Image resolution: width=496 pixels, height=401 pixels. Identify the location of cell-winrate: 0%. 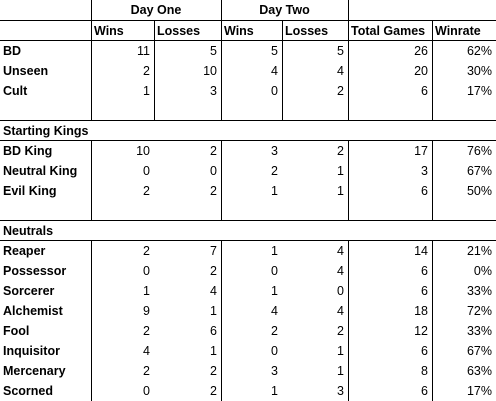
(482, 271).